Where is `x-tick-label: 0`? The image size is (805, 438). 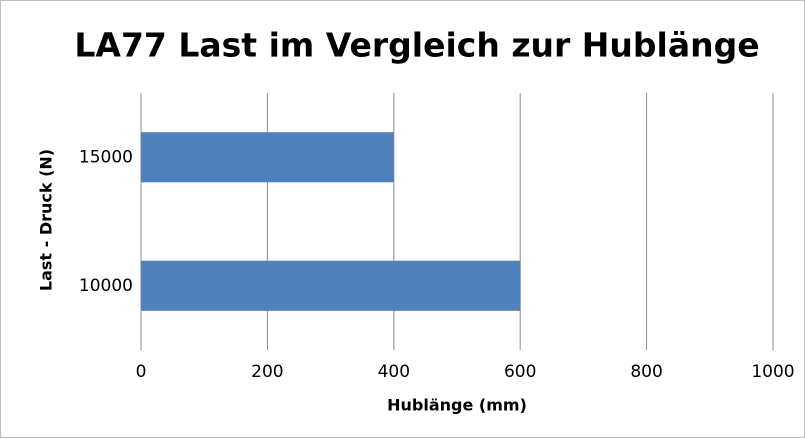
x-tick-label: 0 is located at coordinates (141, 372).